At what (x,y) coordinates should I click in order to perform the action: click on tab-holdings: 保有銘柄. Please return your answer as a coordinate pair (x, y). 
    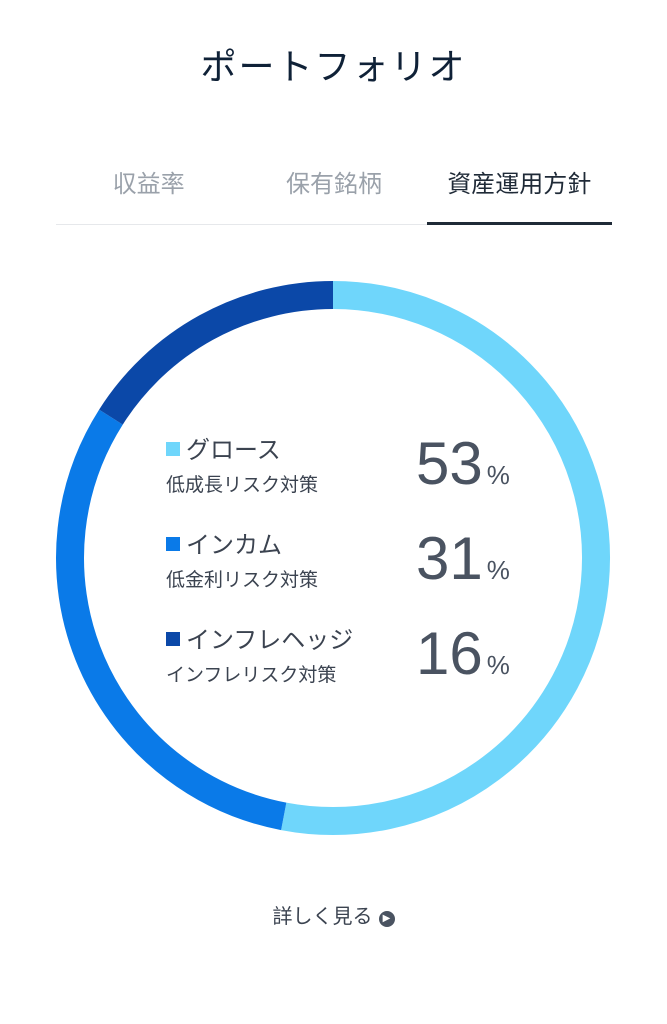
    Looking at the image, I should click on (333, 184).